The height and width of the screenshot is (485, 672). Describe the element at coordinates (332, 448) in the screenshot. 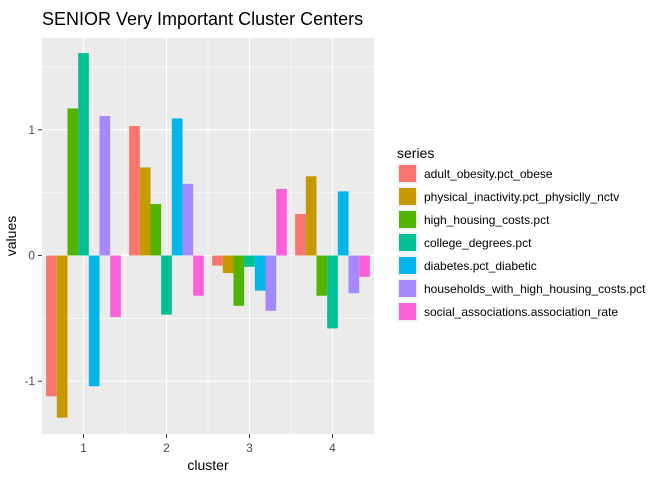

I see `x-tick-label: 4` at that location.